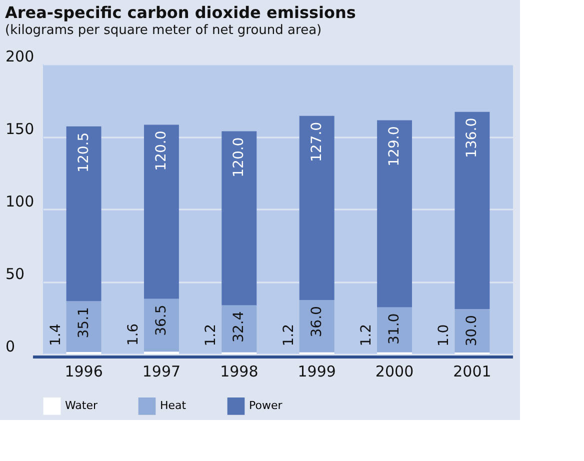  Describe the element at coordinates (20, 201) in the screenshot. I see `y-tick-label: 100` at that location.